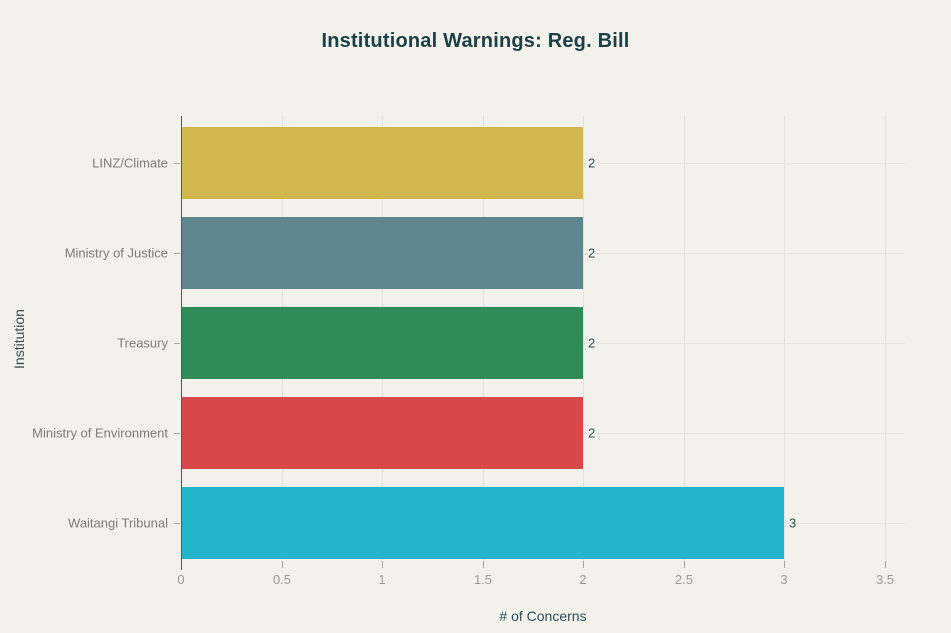  What do you see at coordinates (282, 579) in the screenshot?
I see `x-axis-tick-label: 0.5` at bounding box center [282, 579].